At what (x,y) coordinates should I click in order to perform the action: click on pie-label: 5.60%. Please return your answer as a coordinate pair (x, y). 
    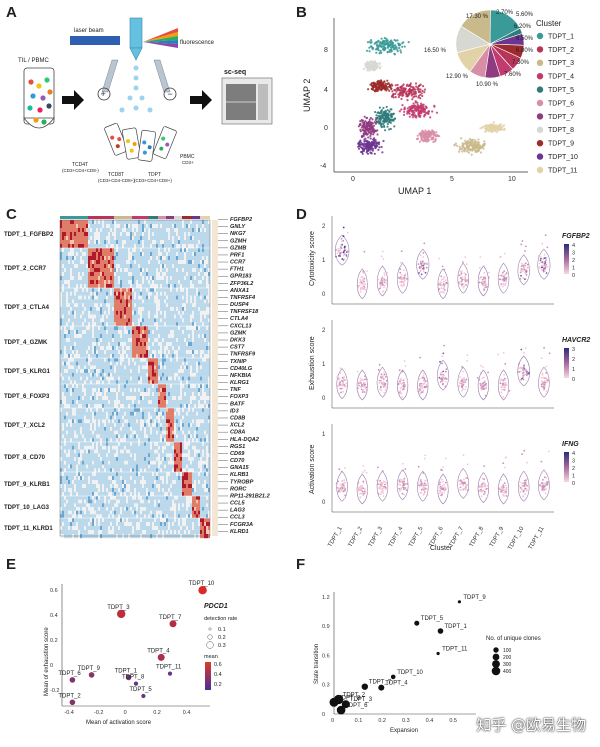
    Looking at the image, I should click on (525, 15).